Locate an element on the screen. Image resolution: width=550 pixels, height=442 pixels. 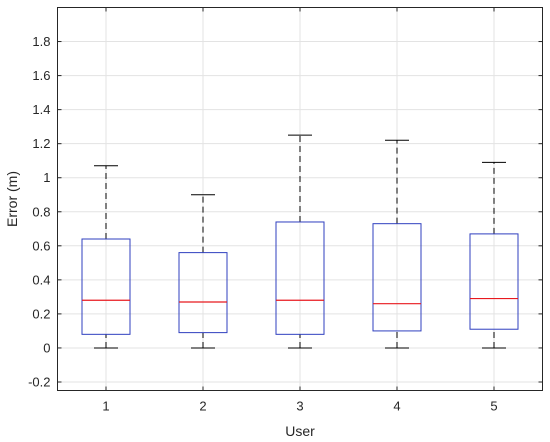
y-tick-label: 0.6 is located at coordinates (41, 245).